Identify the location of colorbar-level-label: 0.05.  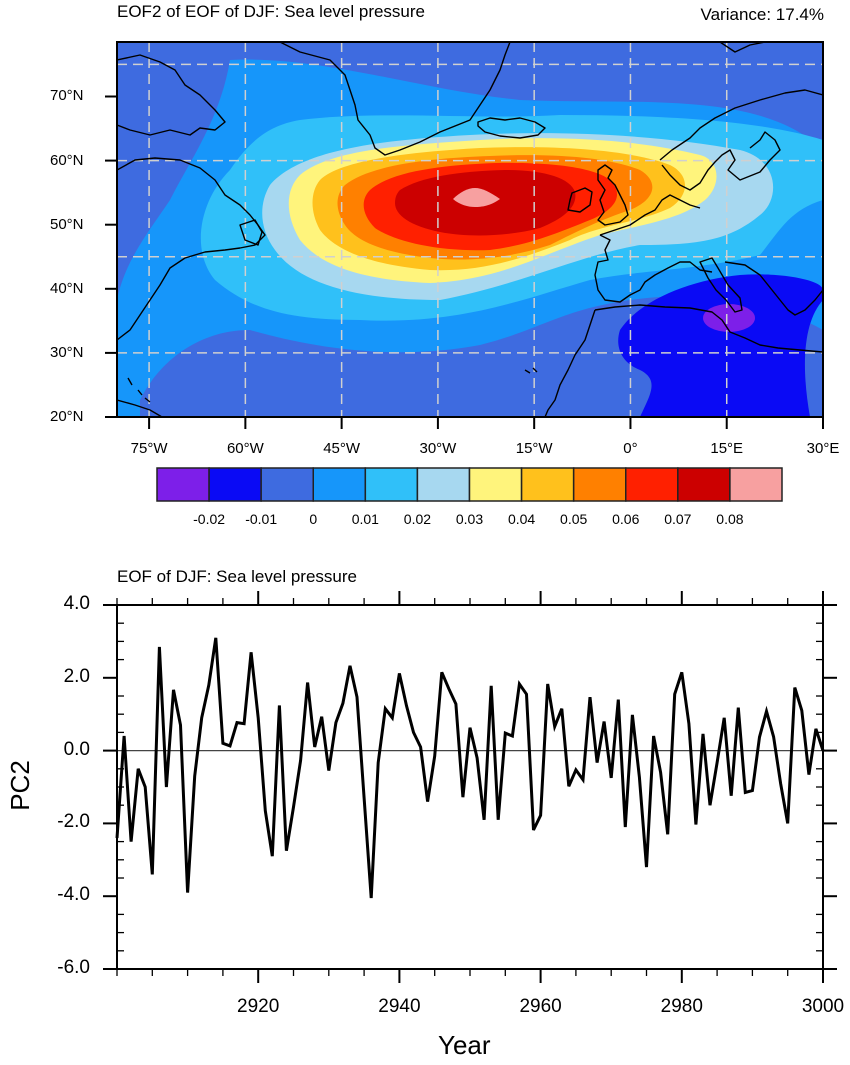
(574, 519).